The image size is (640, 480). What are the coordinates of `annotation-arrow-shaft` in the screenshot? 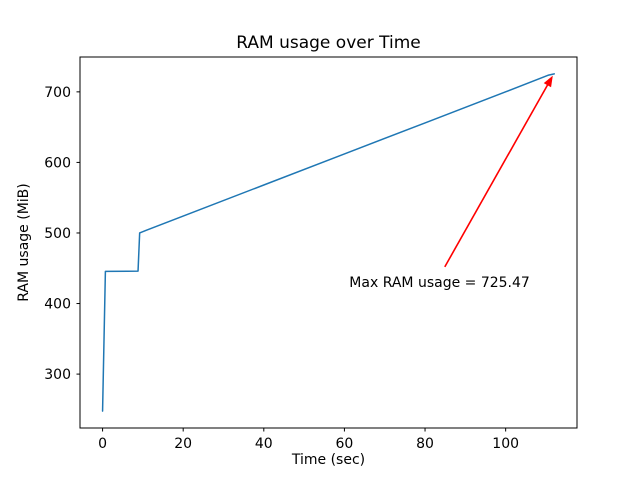 It's located at (497, 175).